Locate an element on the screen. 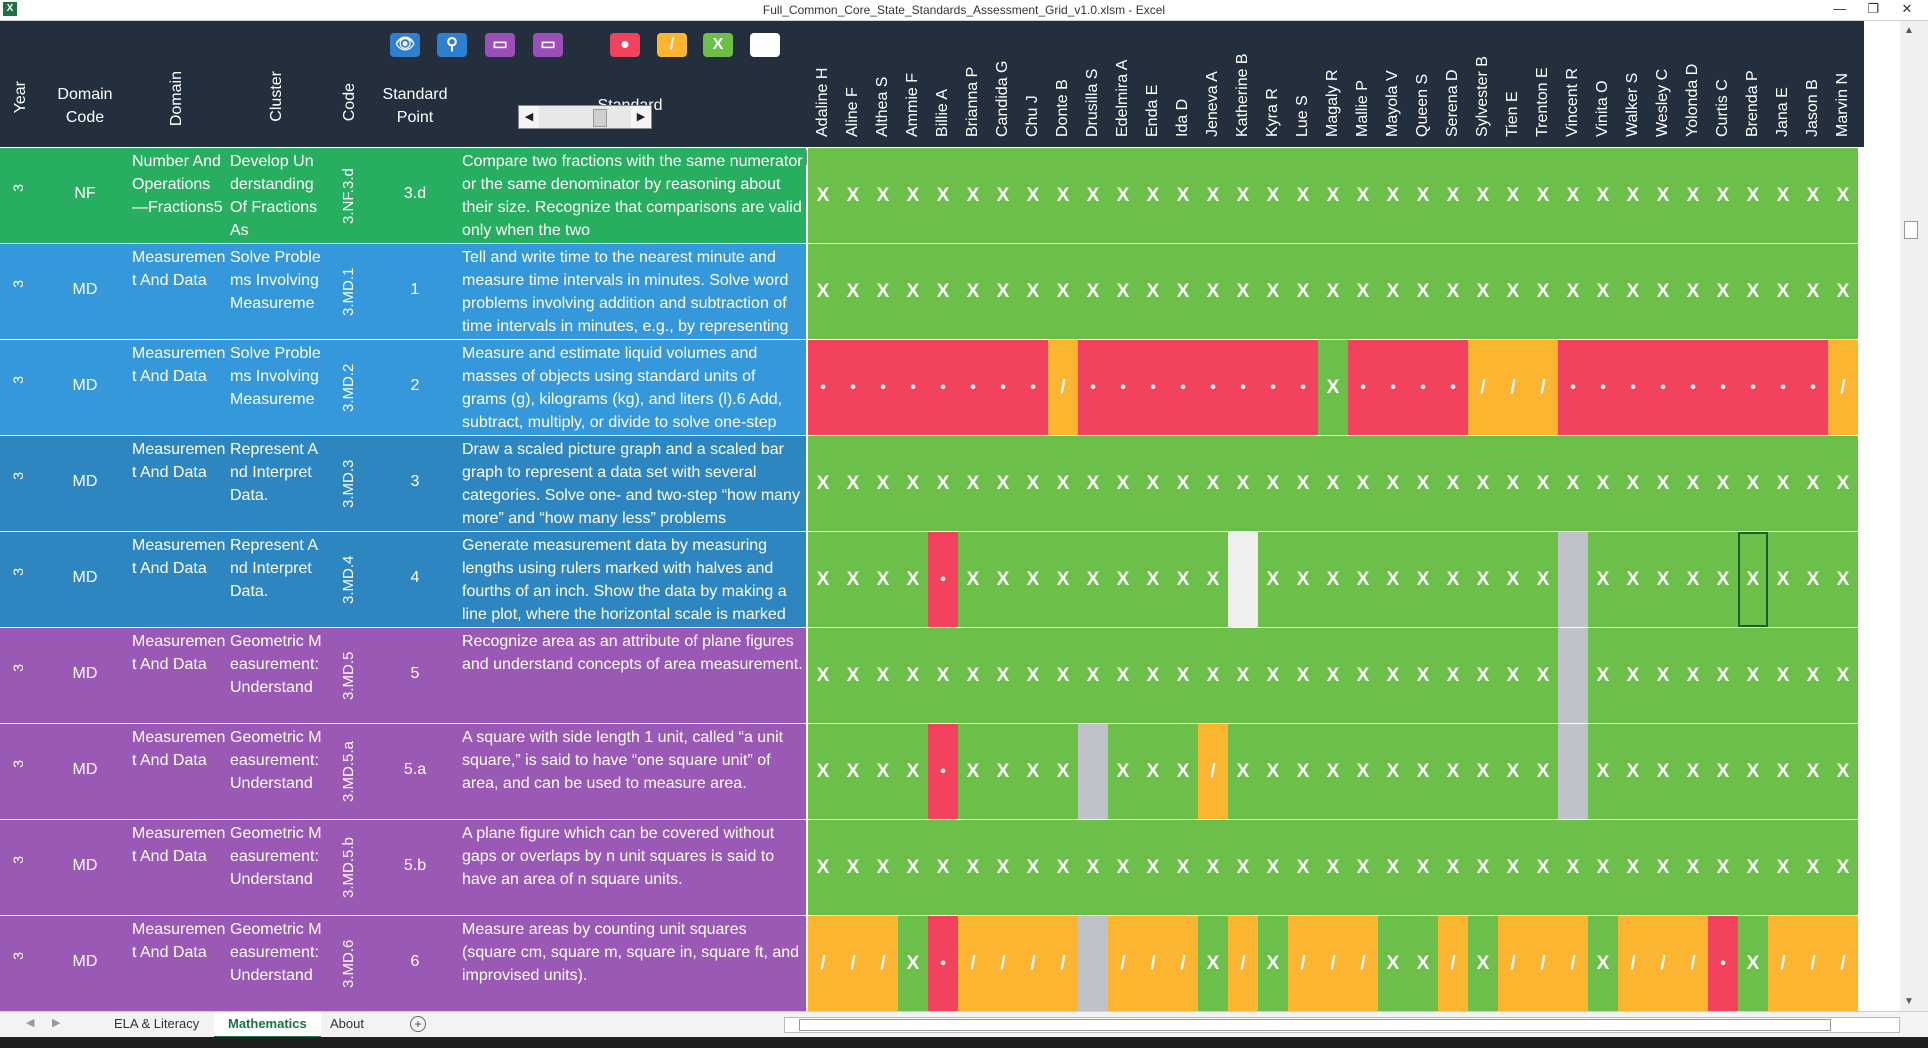 This screenshot has height=1048, width=1928. student-header: Billie A is located at coordinates (942, 112).